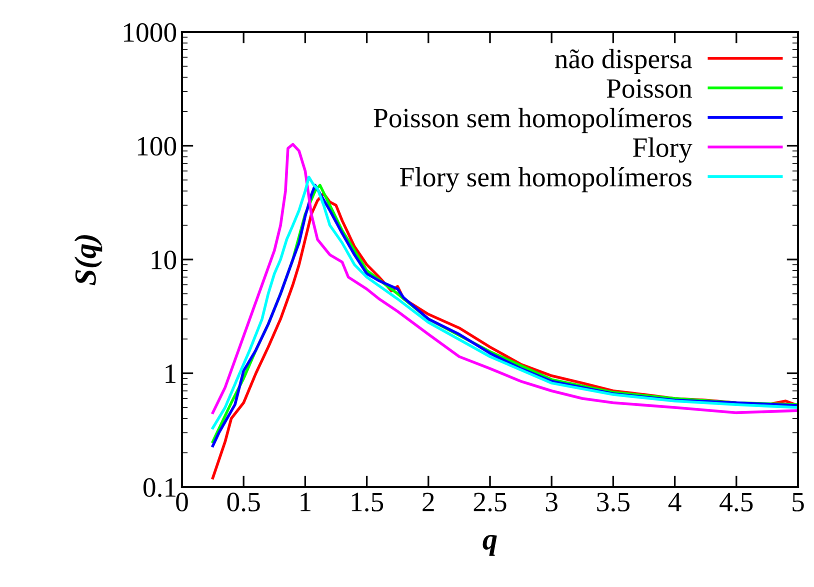  I want to click on x-tick-label: 2.5, so click(490, 502).